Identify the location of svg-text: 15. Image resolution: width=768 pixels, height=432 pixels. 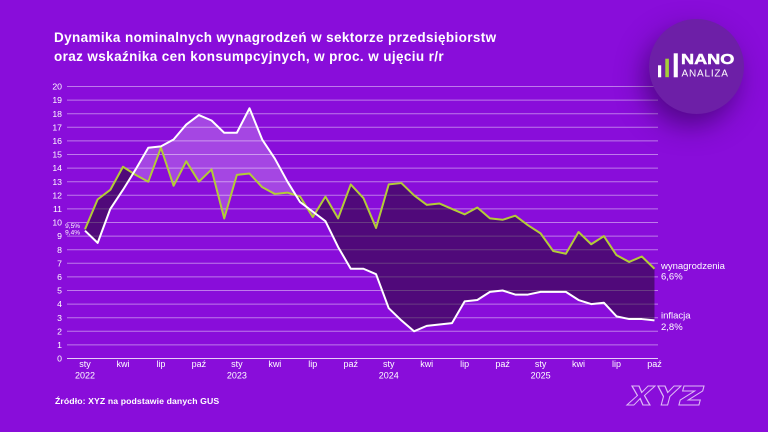
(57, 155).